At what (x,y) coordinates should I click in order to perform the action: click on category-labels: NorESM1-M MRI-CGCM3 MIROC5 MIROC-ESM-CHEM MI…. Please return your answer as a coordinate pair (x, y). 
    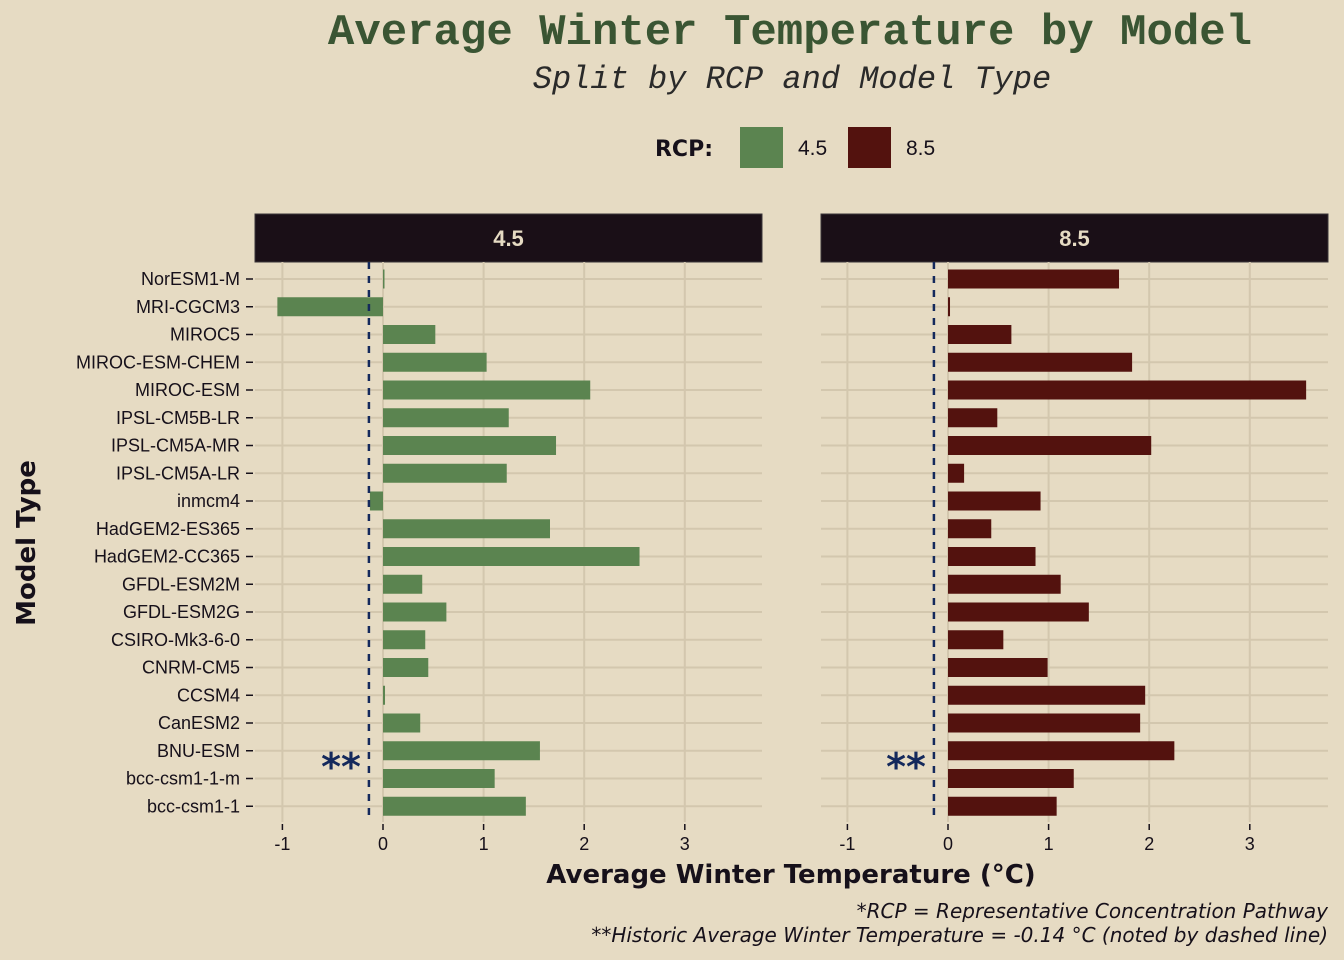
    Looking at the image, I should click on (164, 542).